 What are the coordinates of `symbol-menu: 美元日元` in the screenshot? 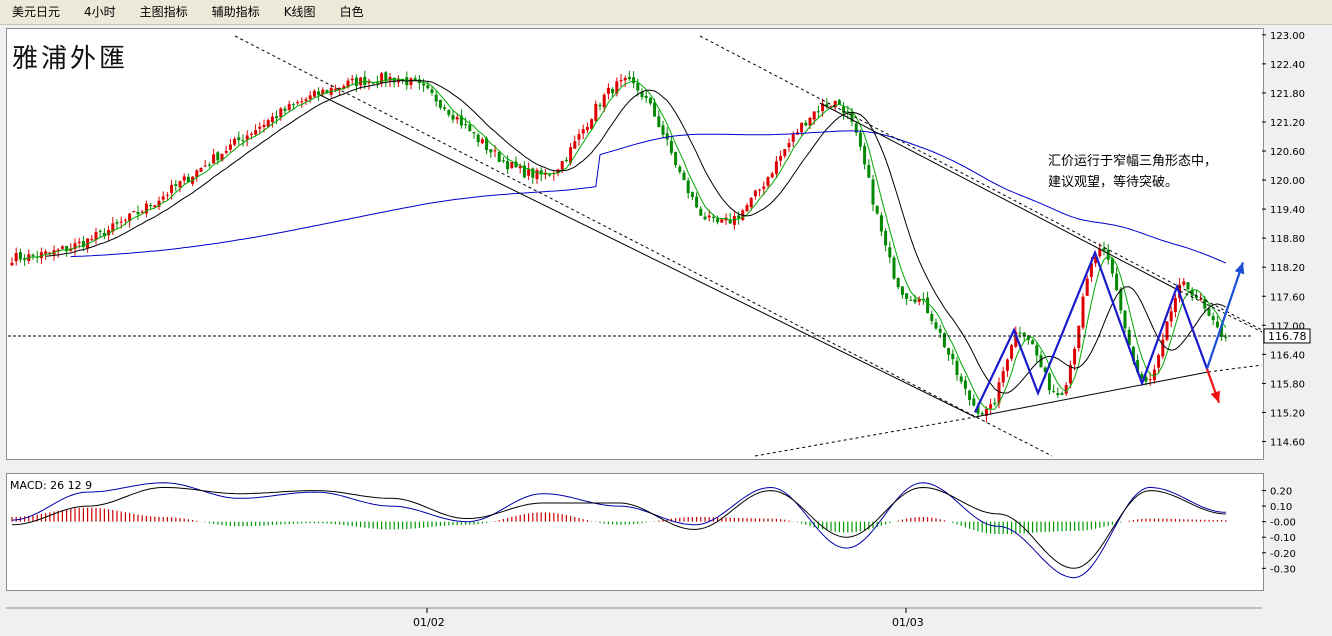 It's located at (36, 12).